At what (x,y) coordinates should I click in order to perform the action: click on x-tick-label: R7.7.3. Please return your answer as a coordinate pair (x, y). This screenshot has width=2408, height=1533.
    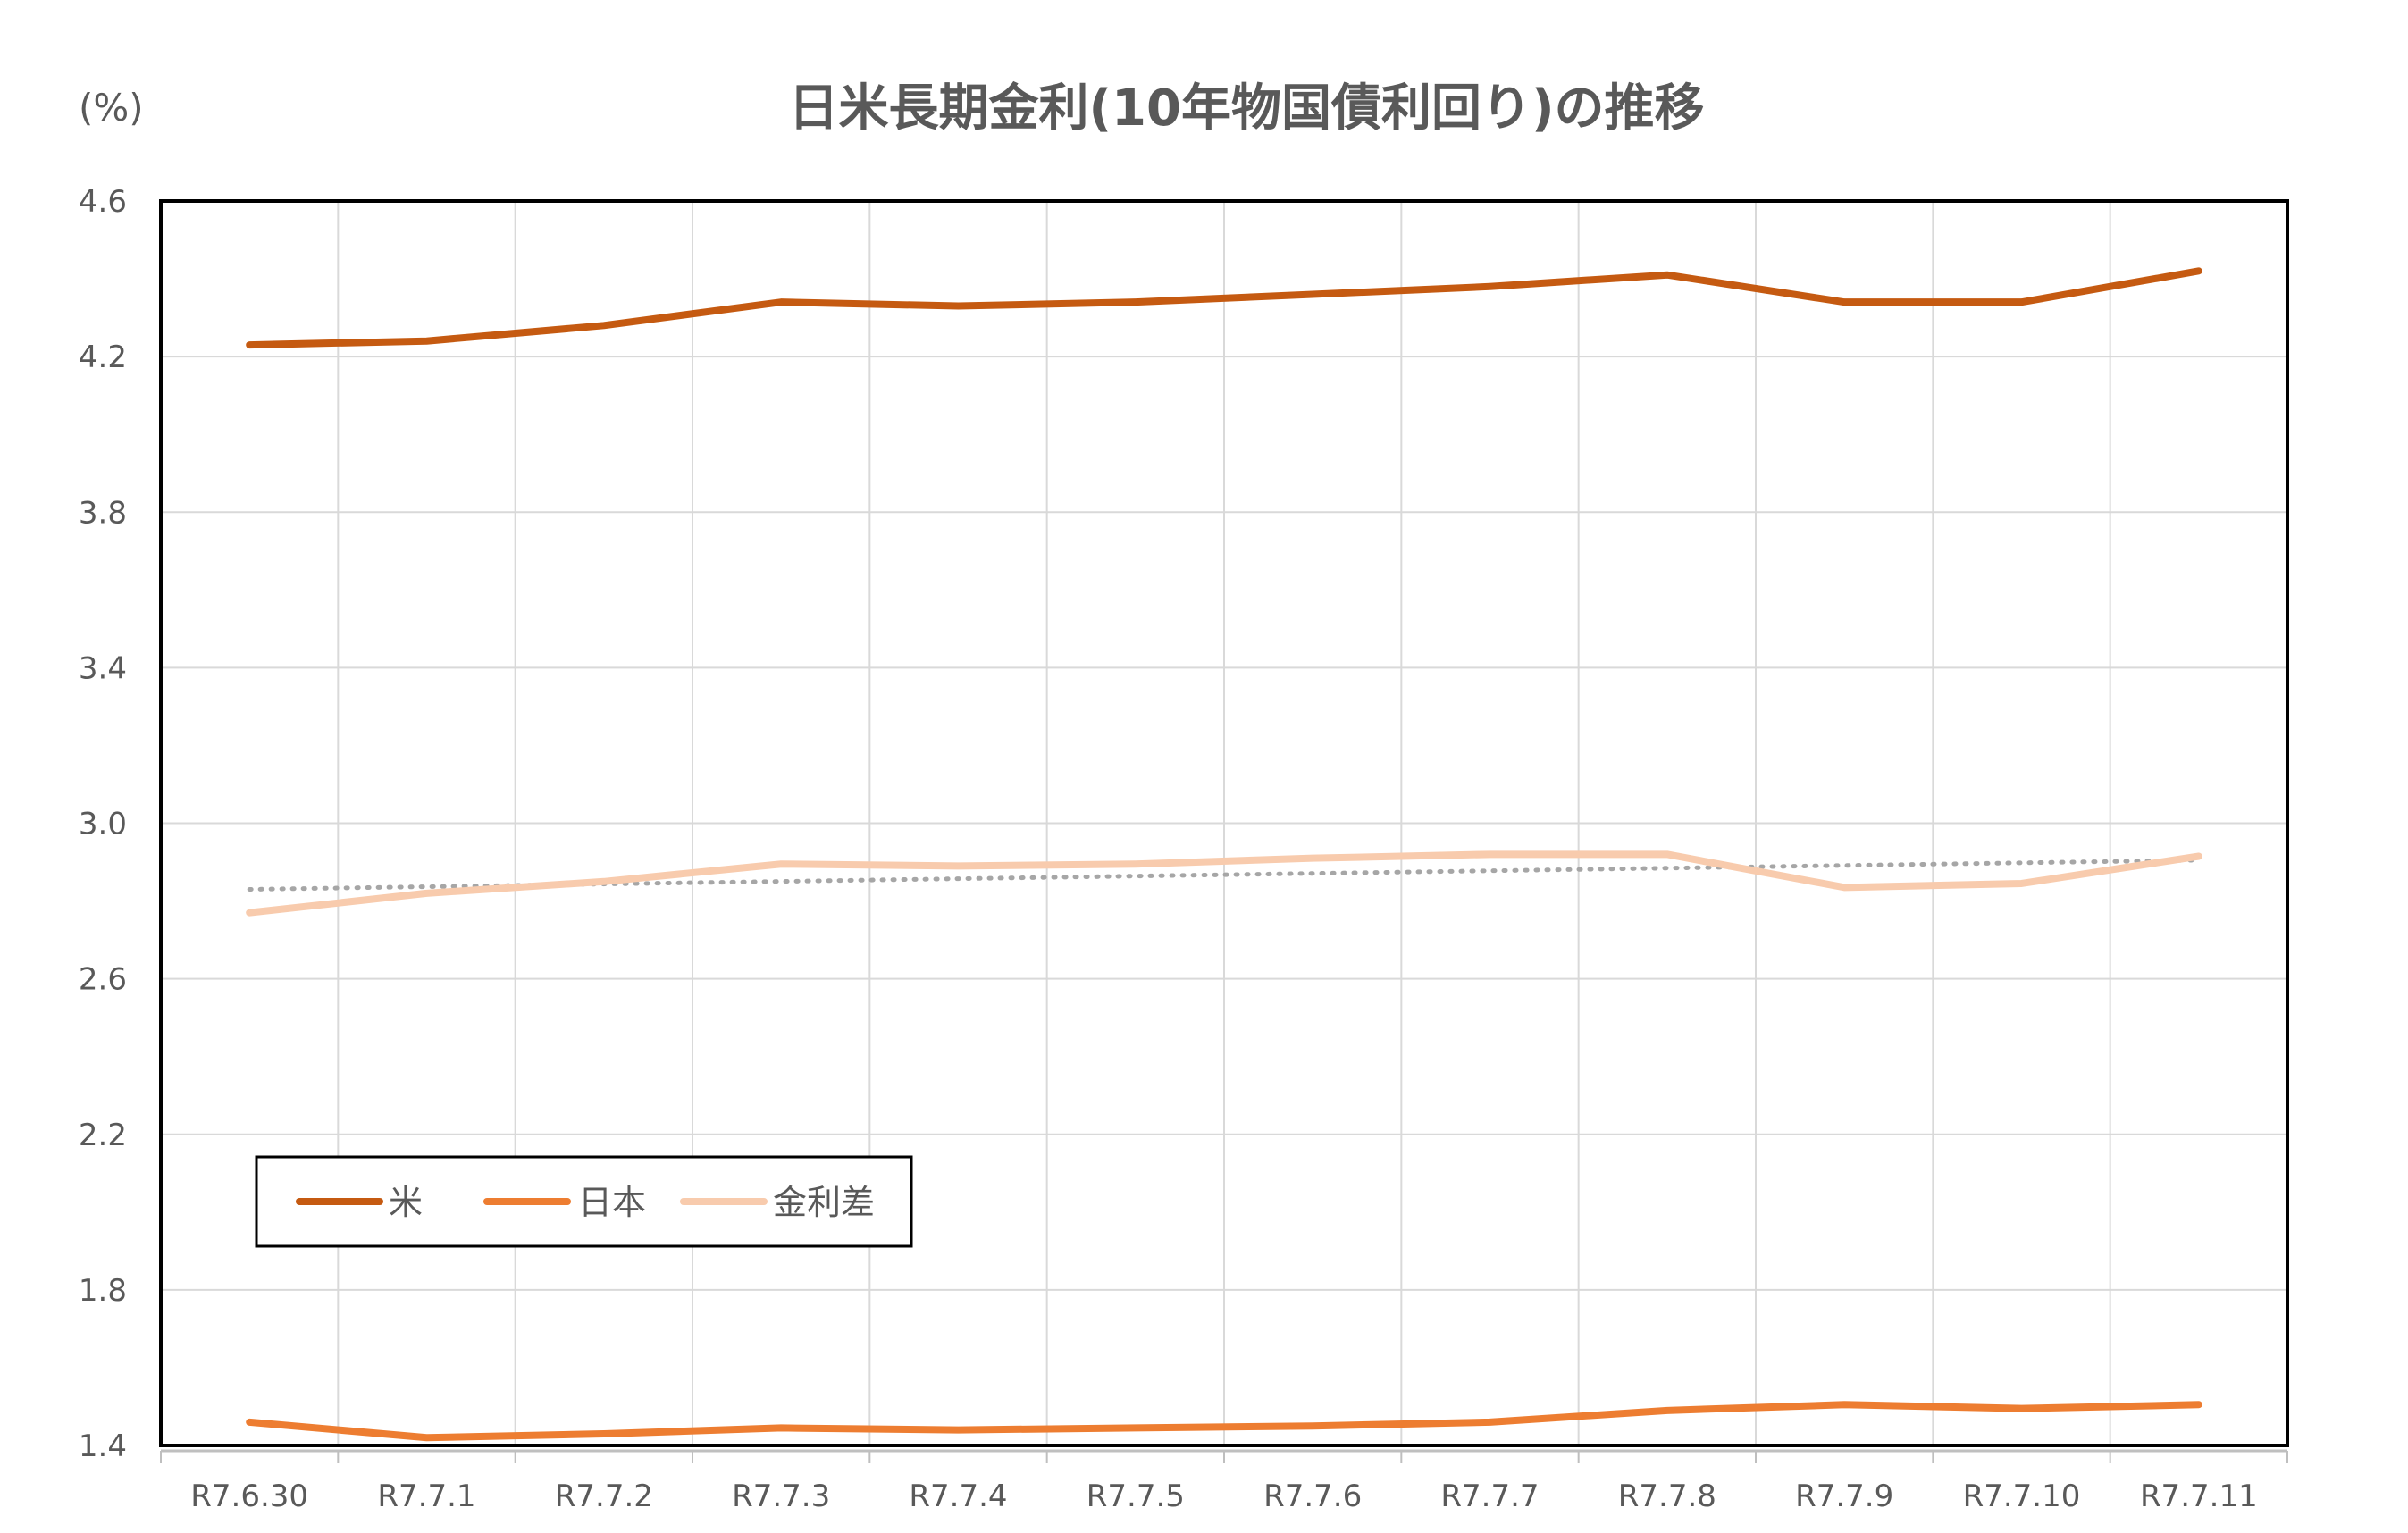
    Looking at the image, I should click on (781, 1496).